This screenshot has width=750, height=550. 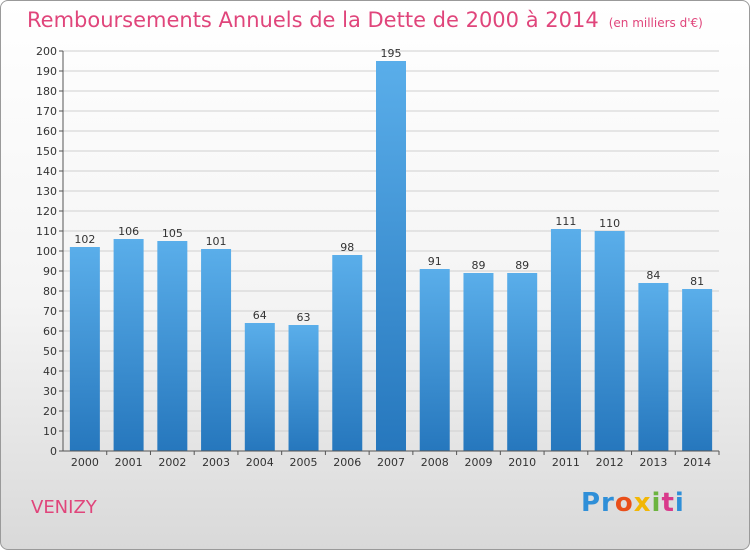 What do you see at coordinates (50, 271) in the screenshot?
I see `y-tick-label: 90` at bounding box center [50, 271].